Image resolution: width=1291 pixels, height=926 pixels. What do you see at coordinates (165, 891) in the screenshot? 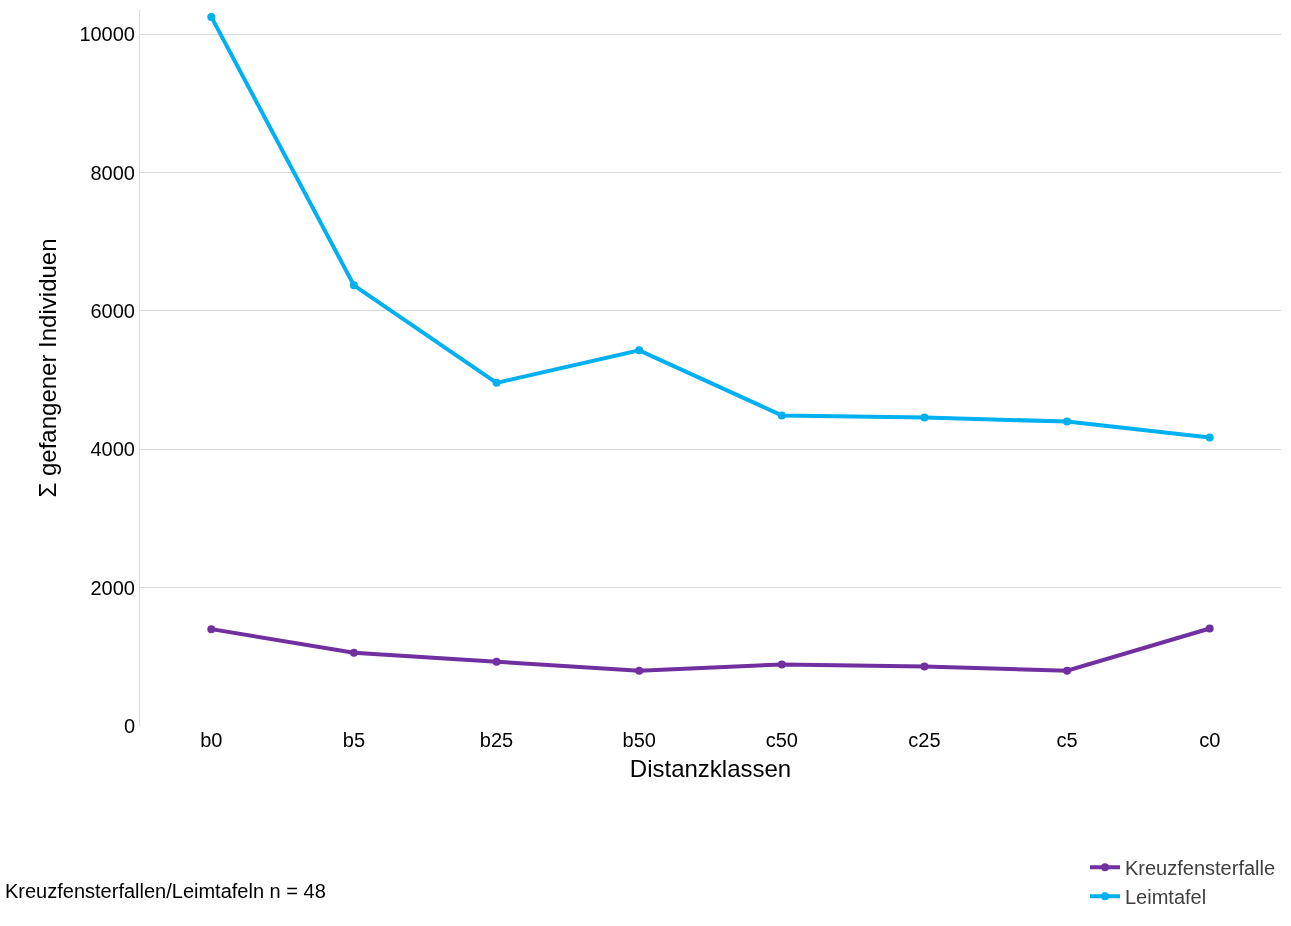
I see `text: Kreuzfensterfallen/Leimtafeln n = 48` at bounding box center [165, 891].